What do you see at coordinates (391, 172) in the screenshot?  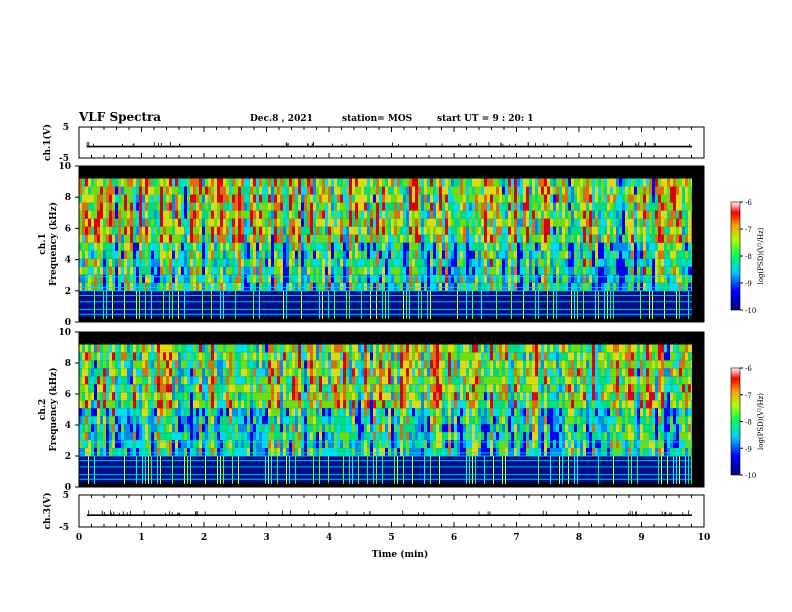 I see `spectrogram-top-band` at bounding box center [391, 172].